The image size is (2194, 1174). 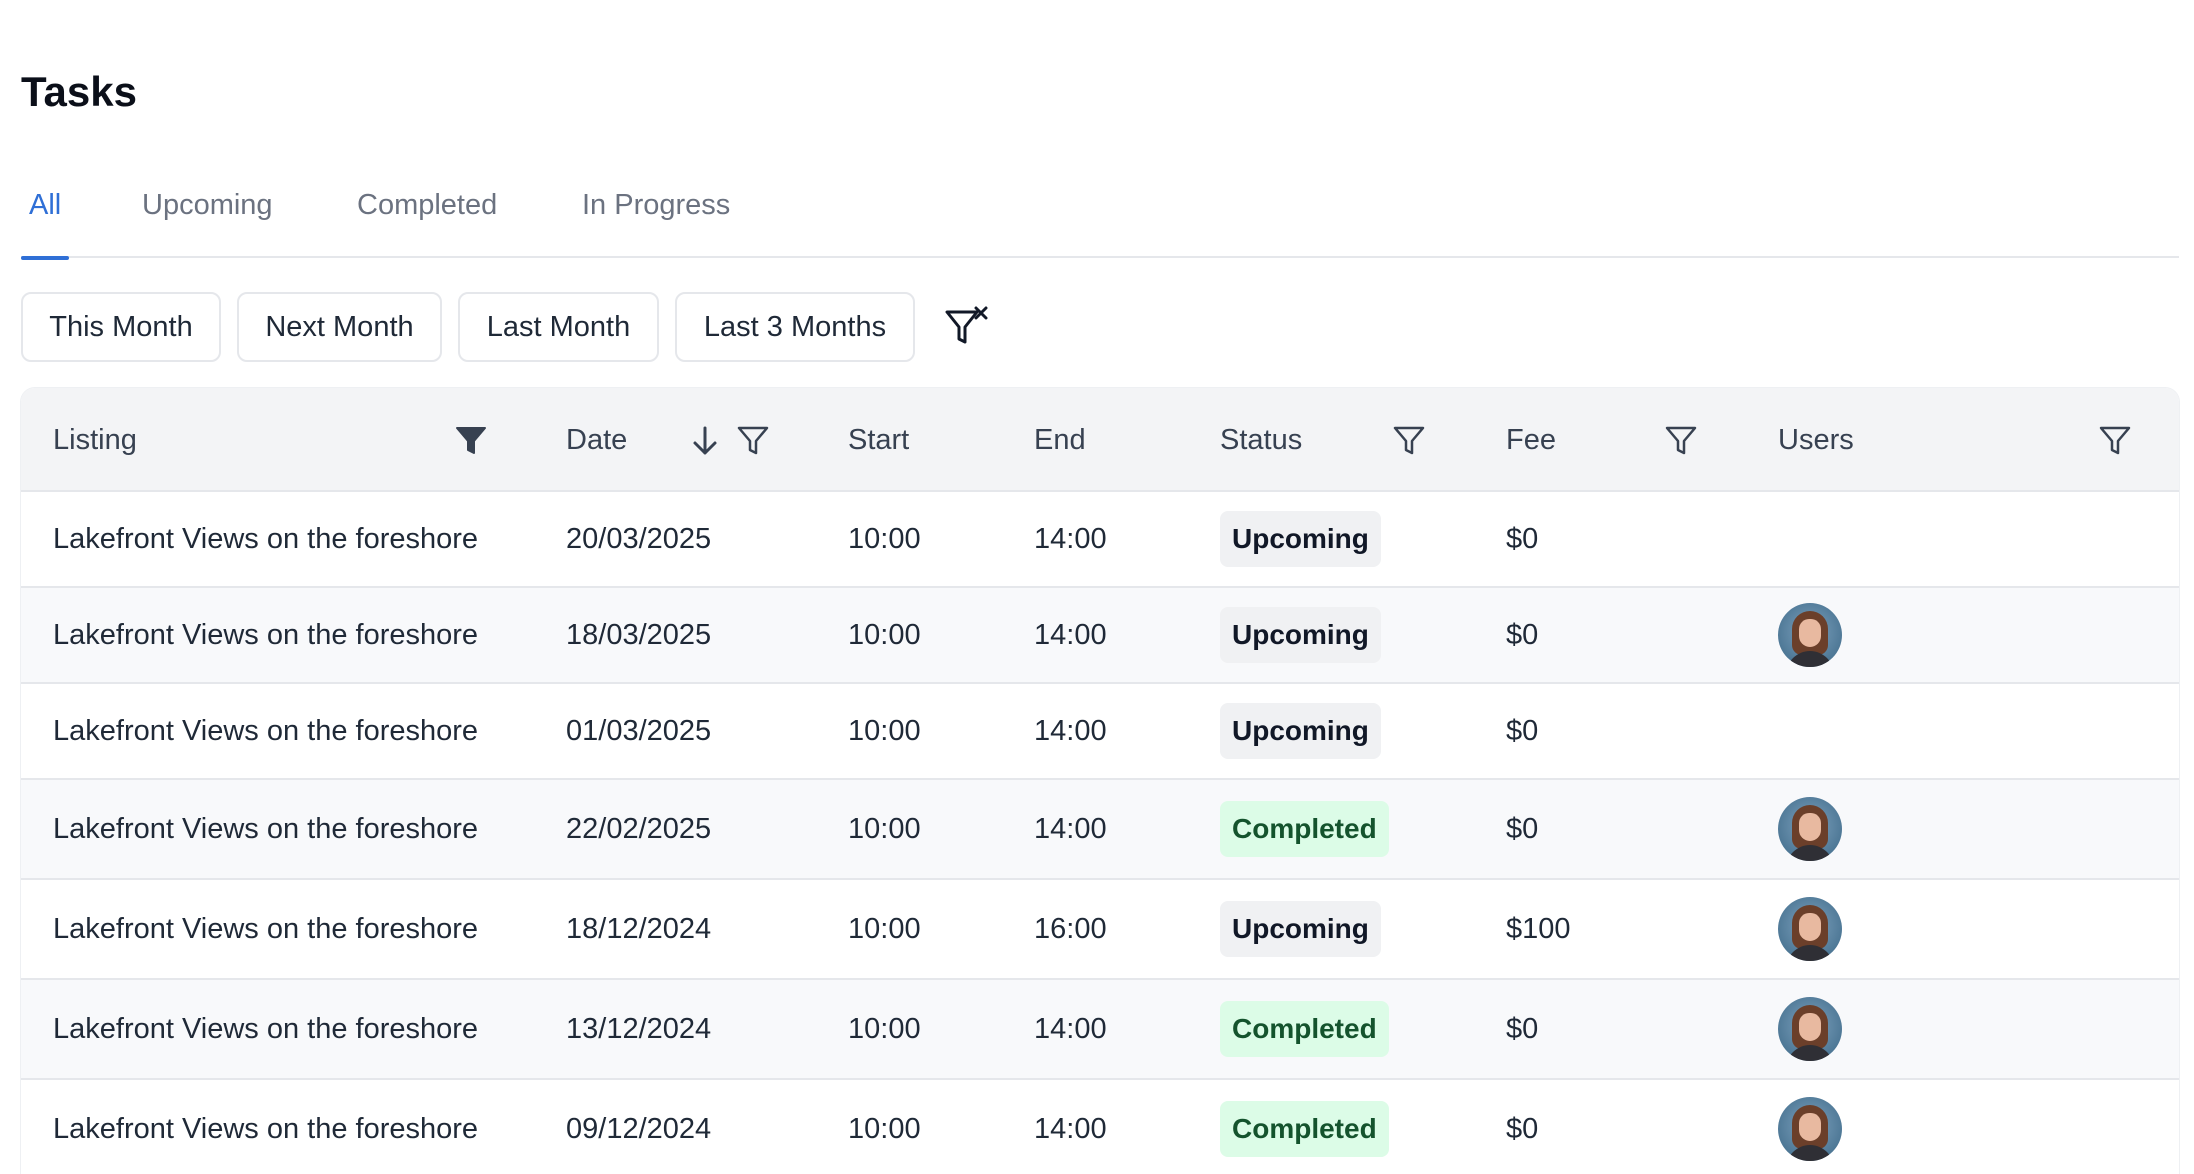 I want to click on last-3-months-button: Last 3 Months, so click(x=795, y=327).